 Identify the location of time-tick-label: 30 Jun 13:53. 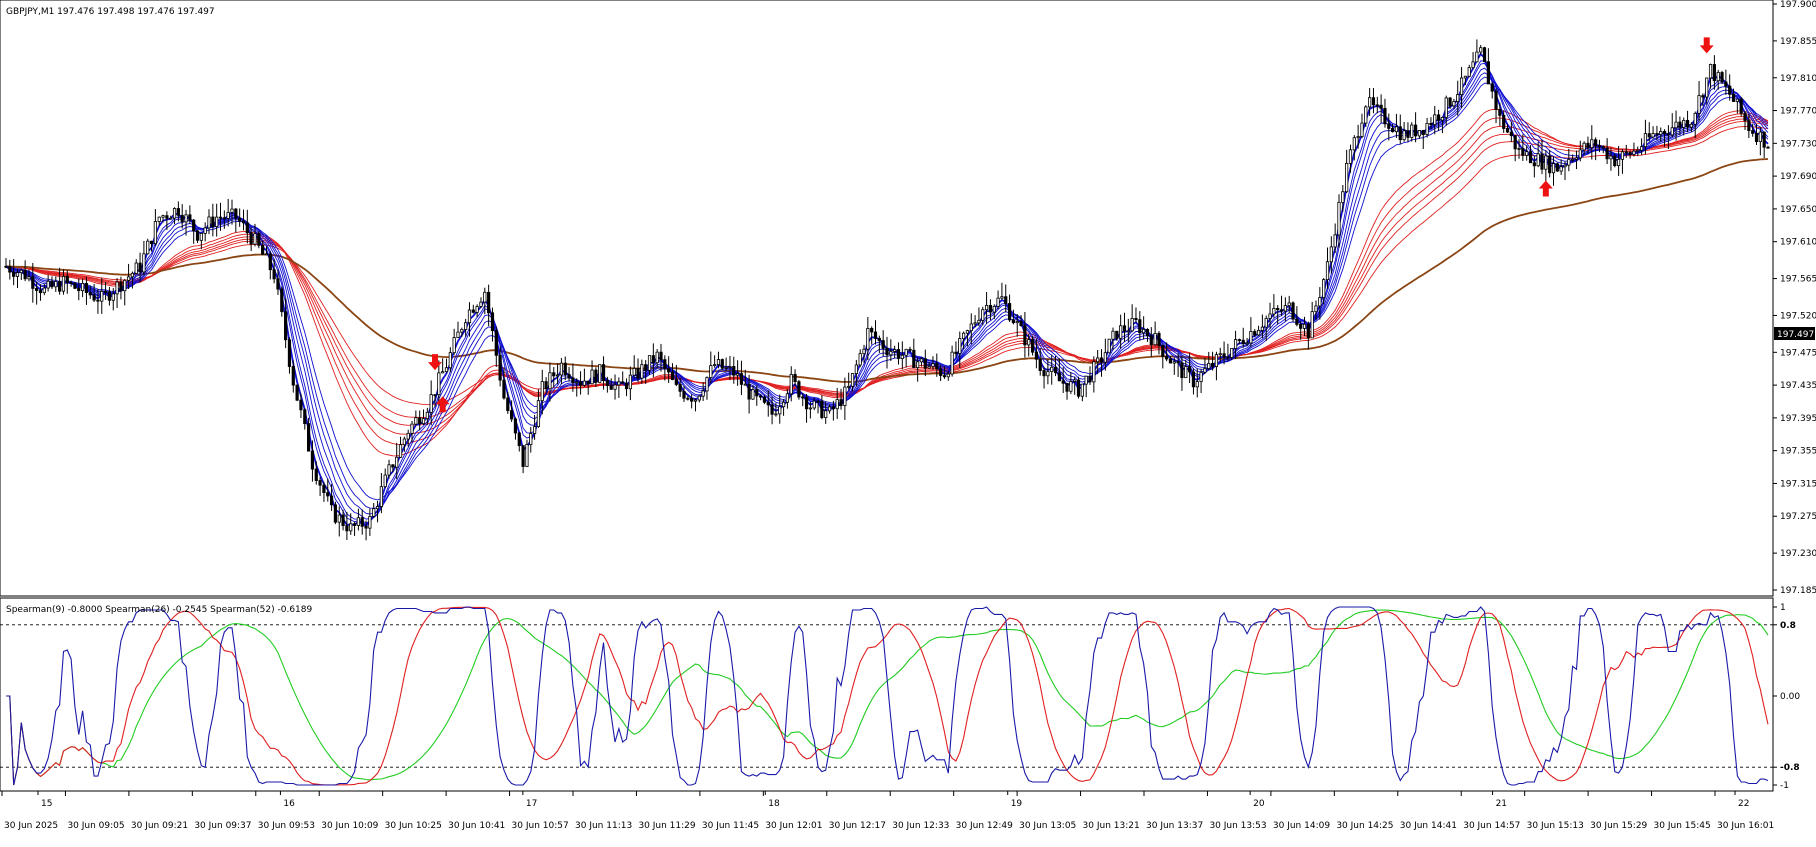
(1237, 826).